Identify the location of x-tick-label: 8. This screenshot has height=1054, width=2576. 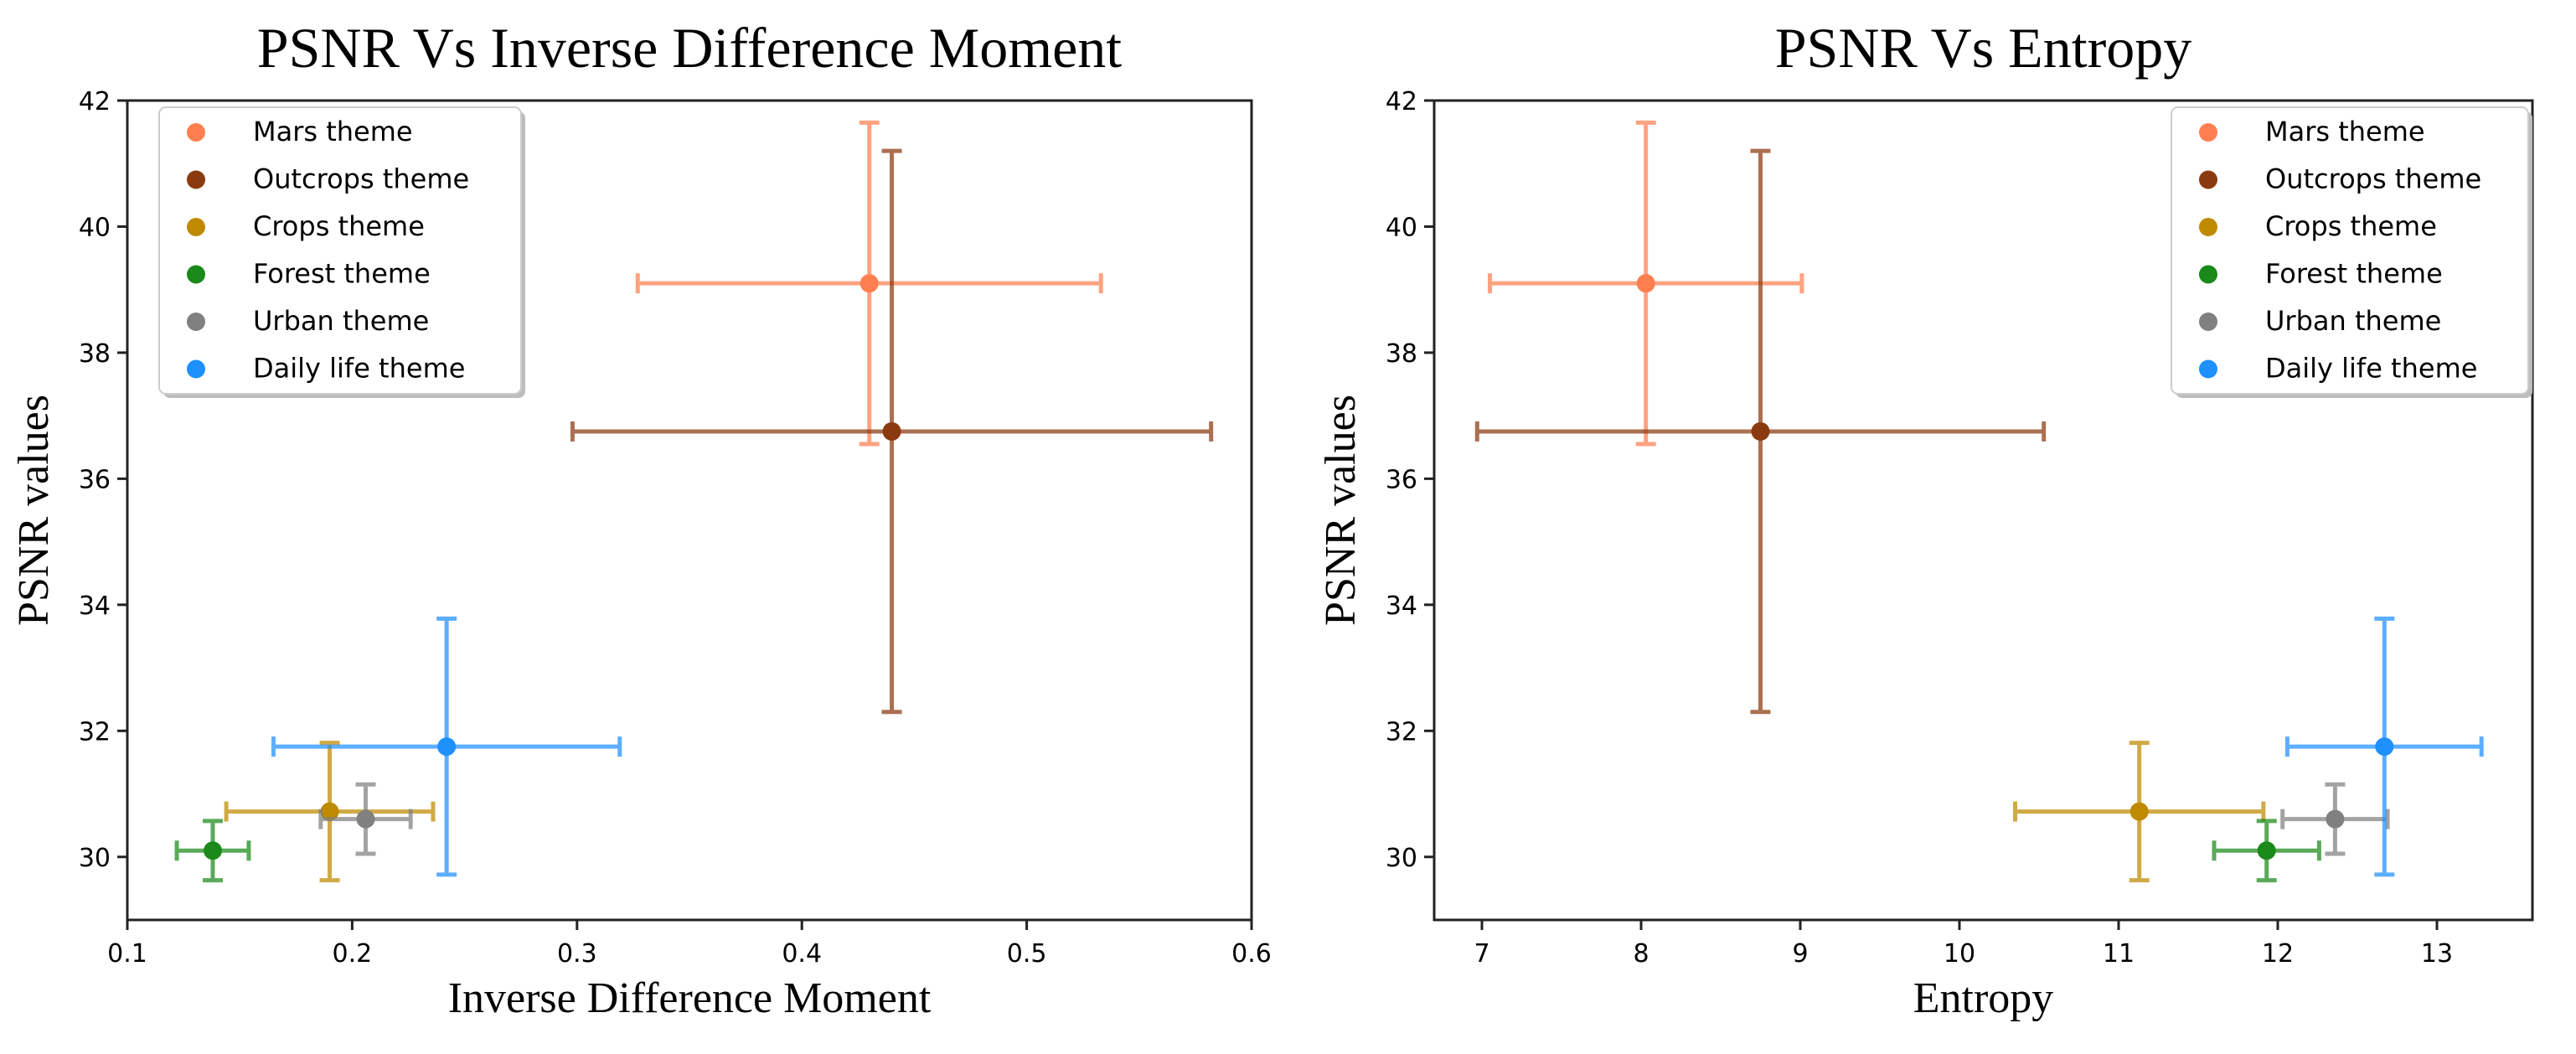
(1641, 954).